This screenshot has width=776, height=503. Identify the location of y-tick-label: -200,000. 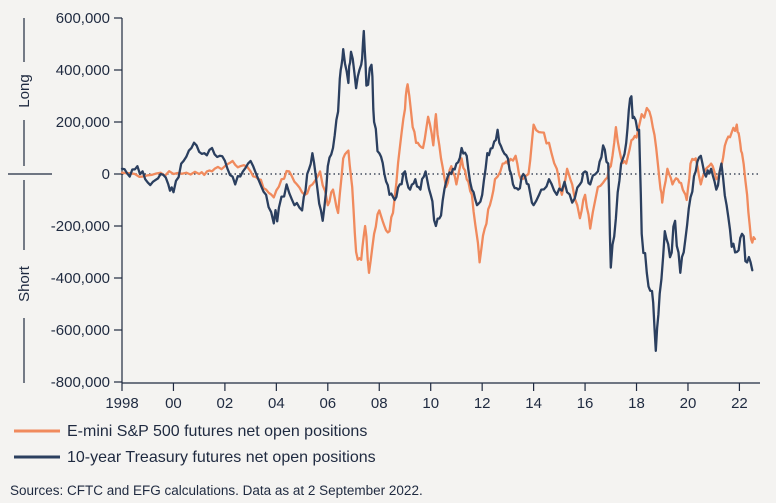
(80, 226).